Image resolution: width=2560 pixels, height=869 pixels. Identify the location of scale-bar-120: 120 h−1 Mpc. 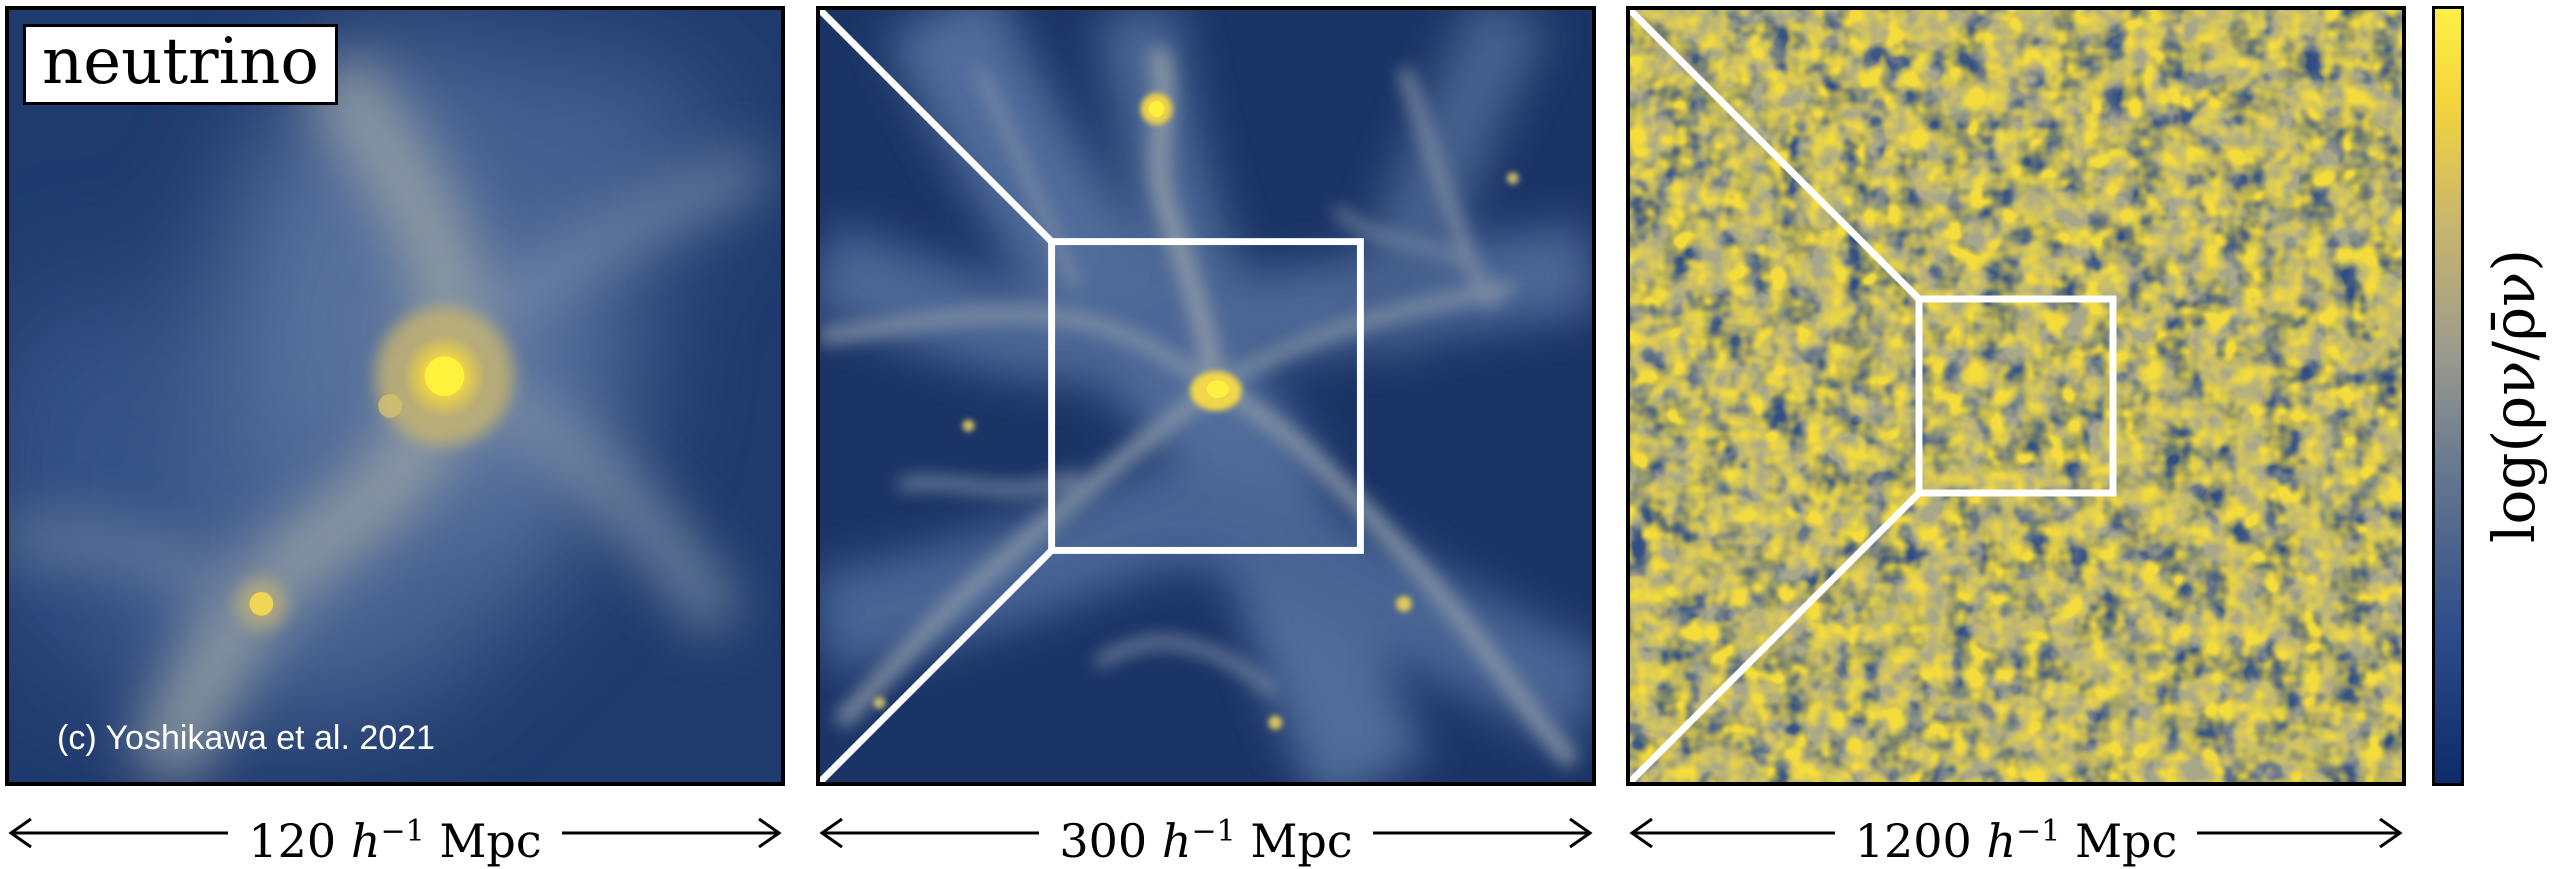
(395, 834).